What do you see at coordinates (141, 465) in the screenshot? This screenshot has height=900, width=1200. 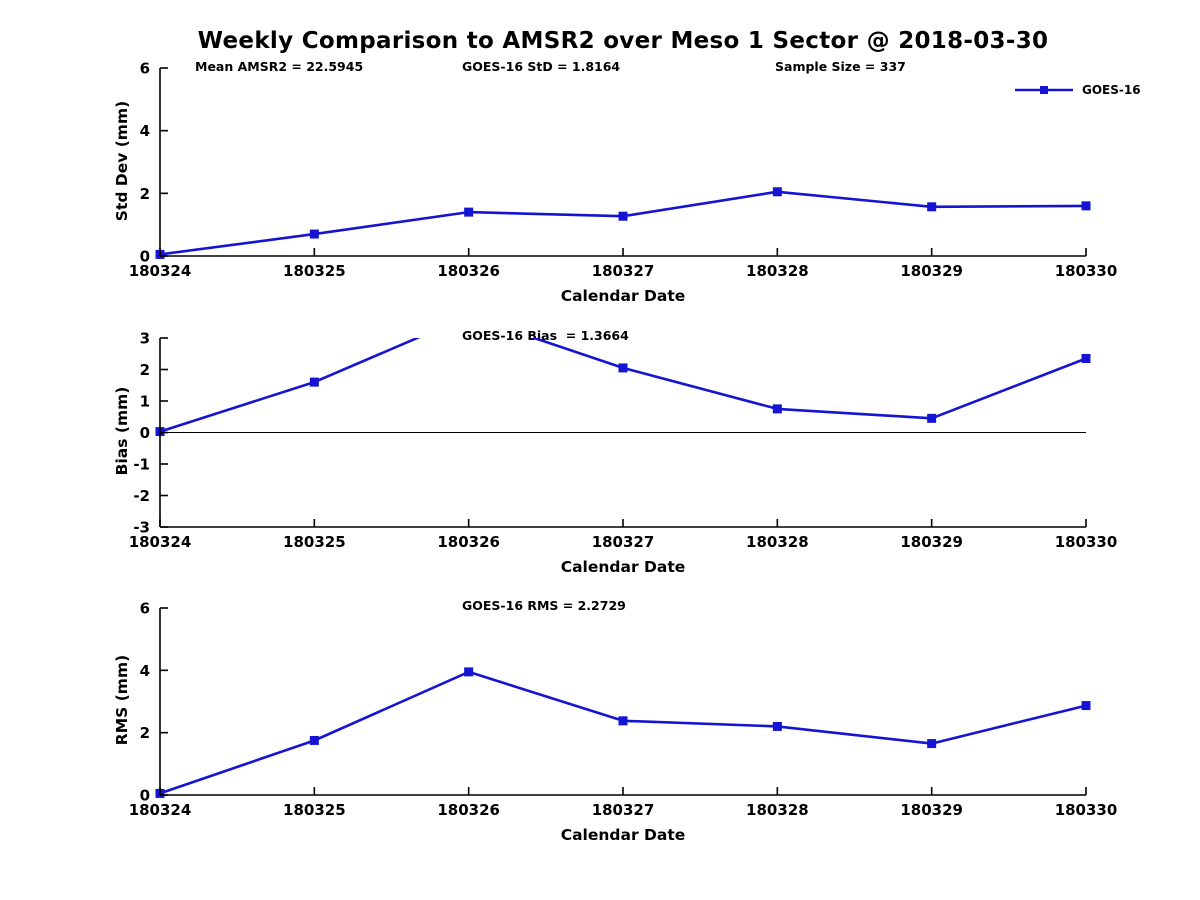 I see `y-tick-label: -1` at bounding box center [141, 465].